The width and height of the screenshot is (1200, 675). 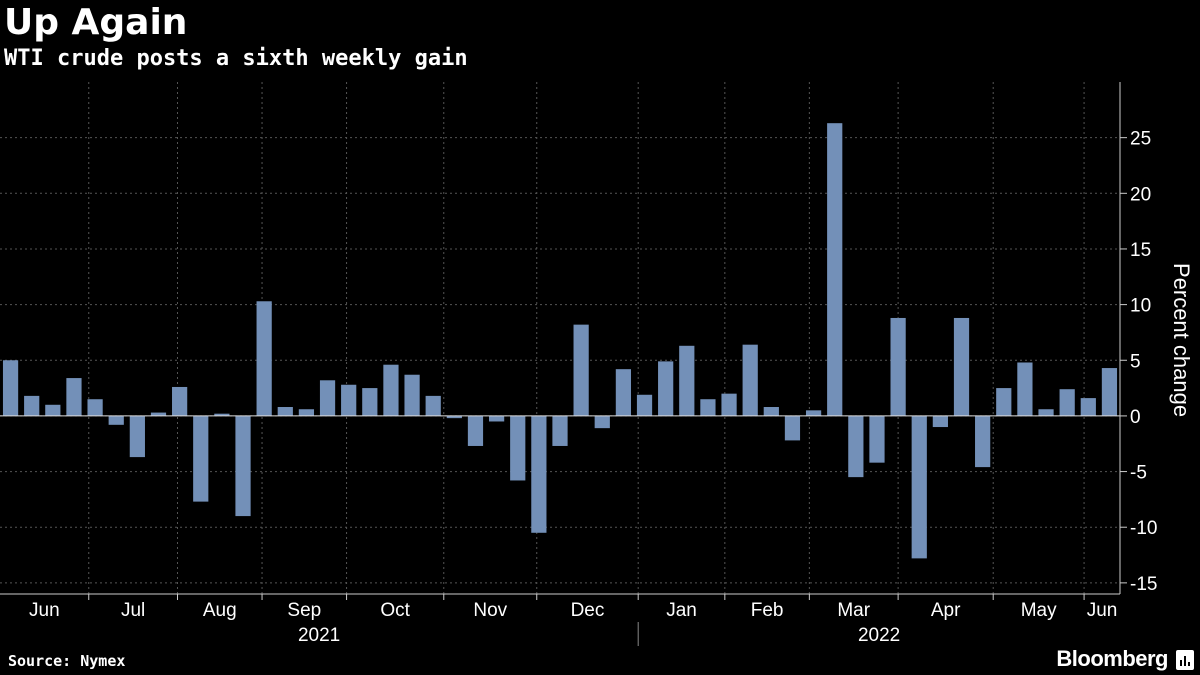 I want to click on y-tick-label: 15, so click(x=1140, y=250).